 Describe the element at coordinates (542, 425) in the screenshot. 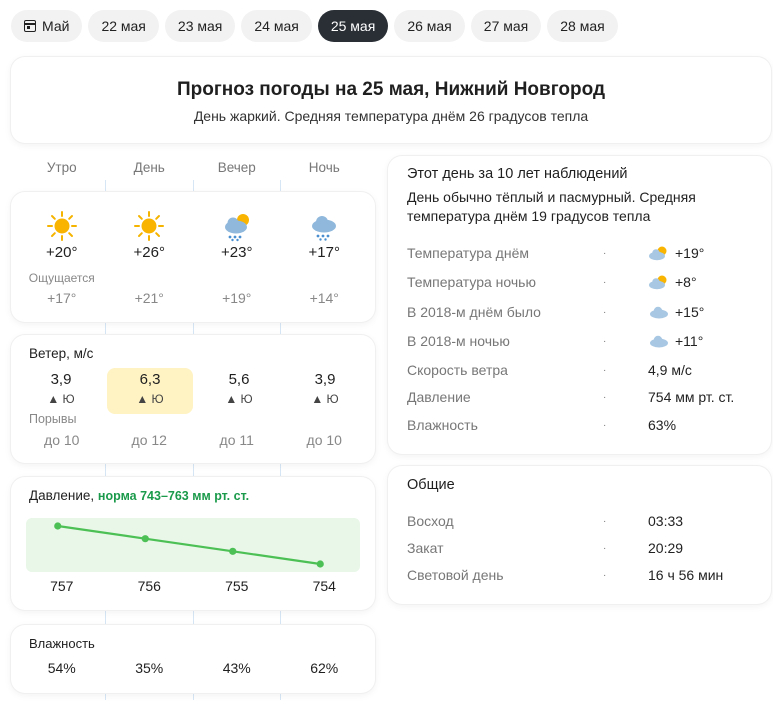

I see `climate-row: Влажность · 63%` at that location.